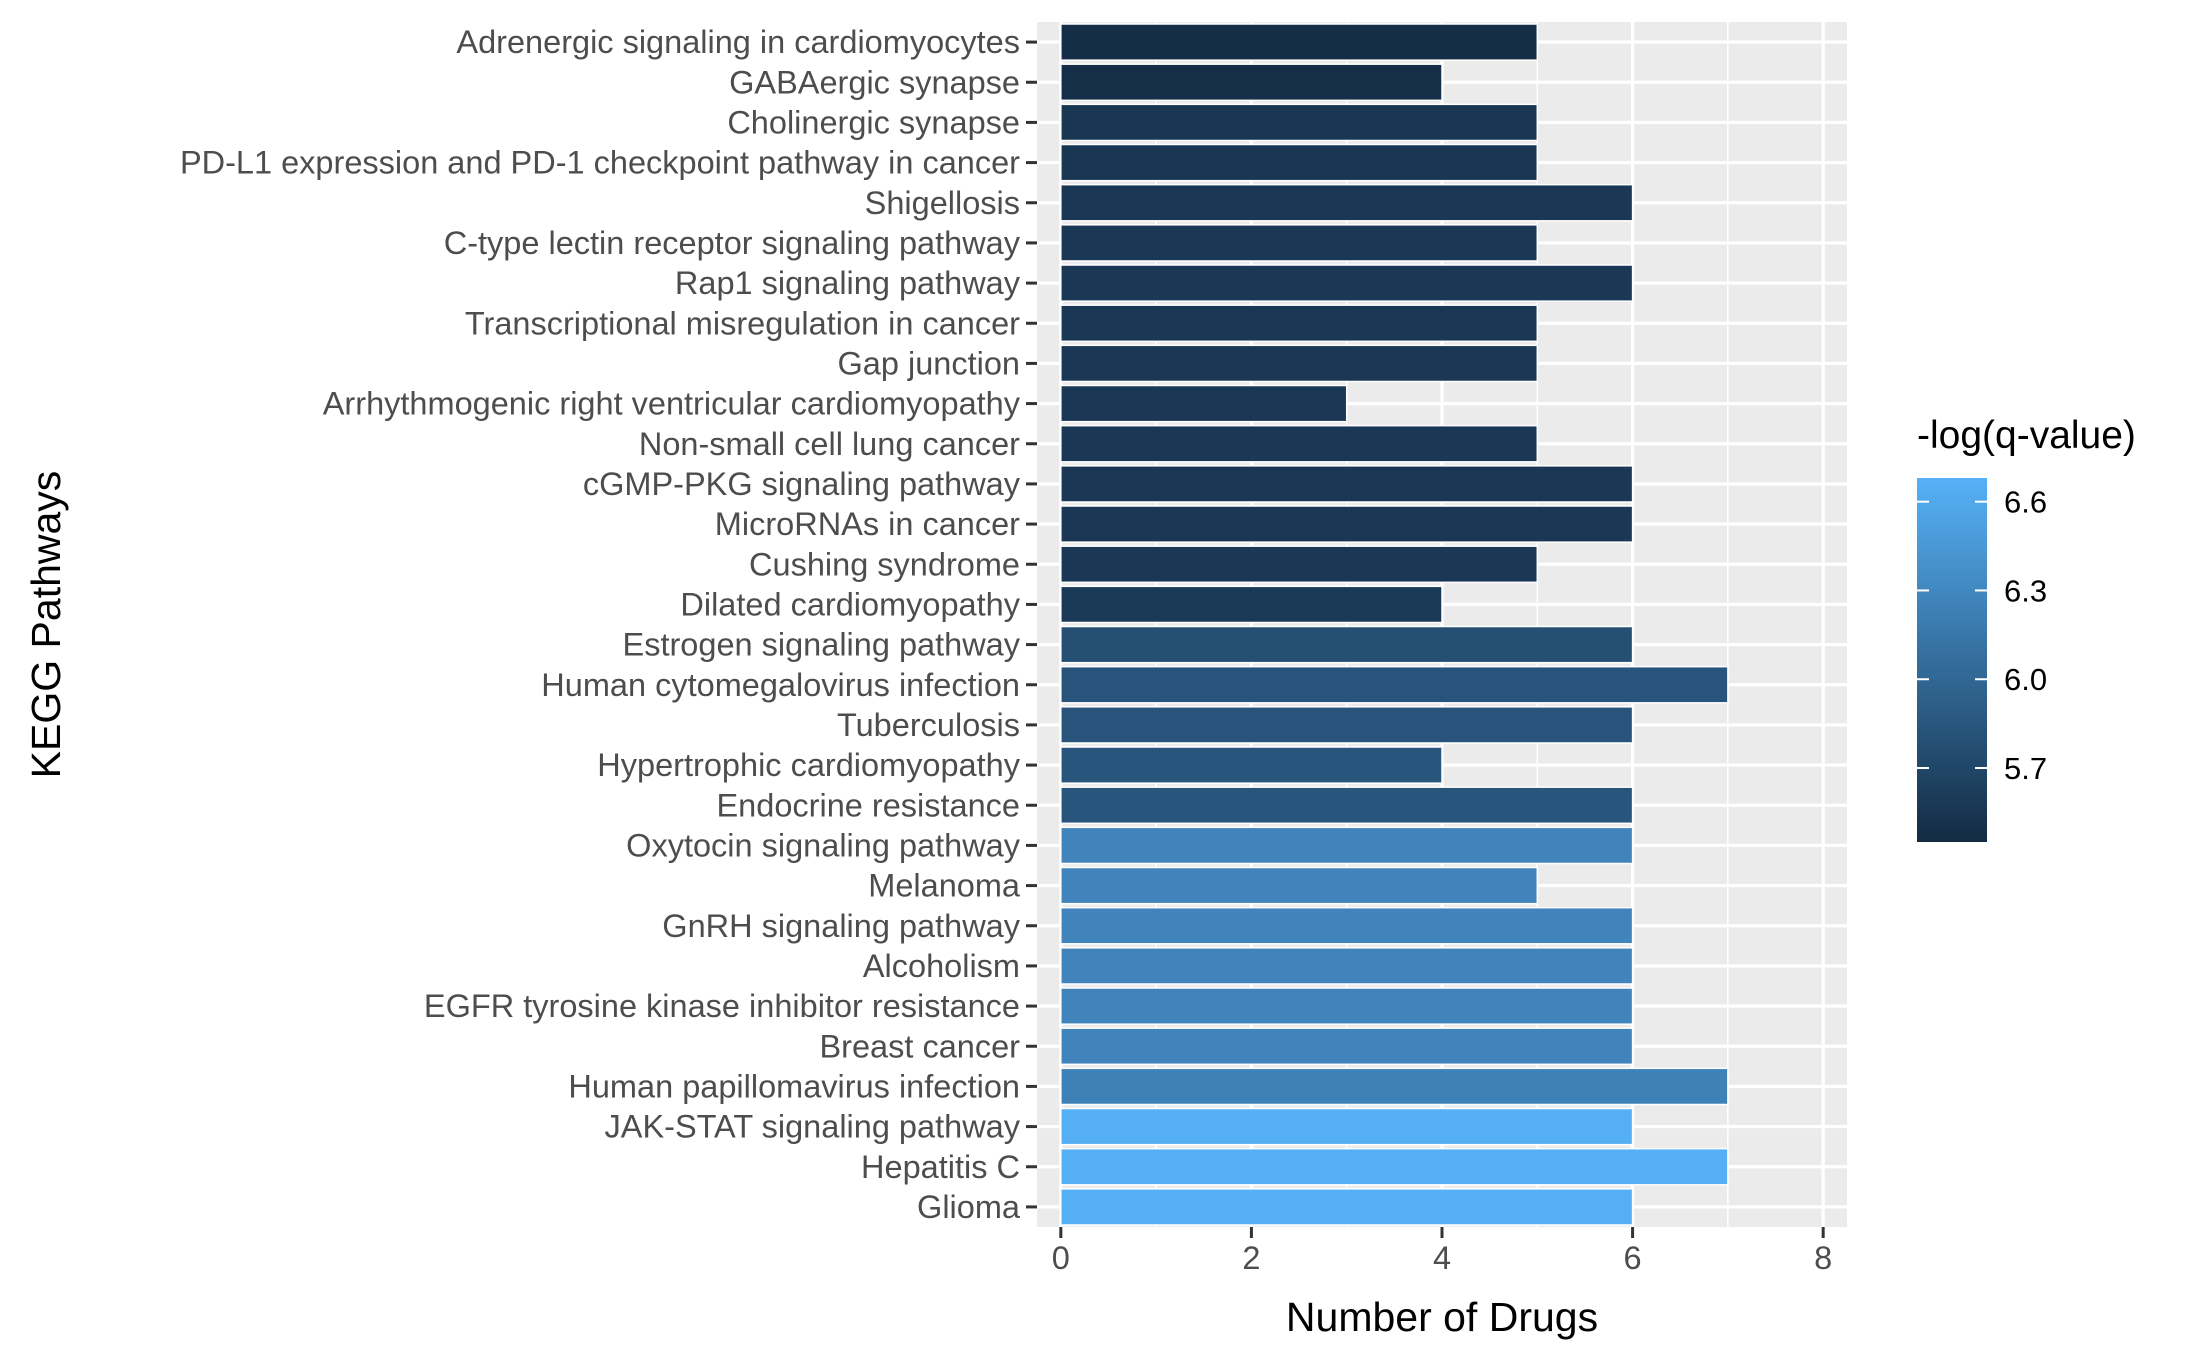 The image size is (2187, 1350). What do you see at coordinates (794, 1086) in the screenshot?
I see `y-tick-label: Human papillomavirus infection` at bounding box center [794, 1086].